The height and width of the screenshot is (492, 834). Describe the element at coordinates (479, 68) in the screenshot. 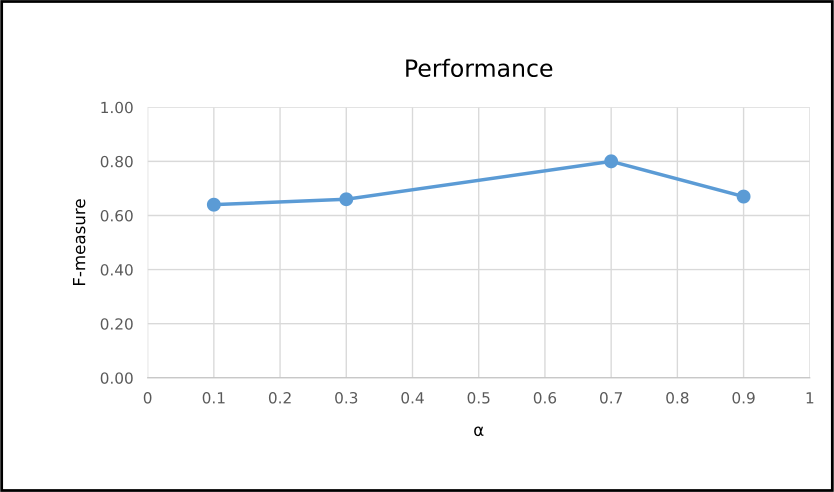

I see `chart-title: Performance` at that location.